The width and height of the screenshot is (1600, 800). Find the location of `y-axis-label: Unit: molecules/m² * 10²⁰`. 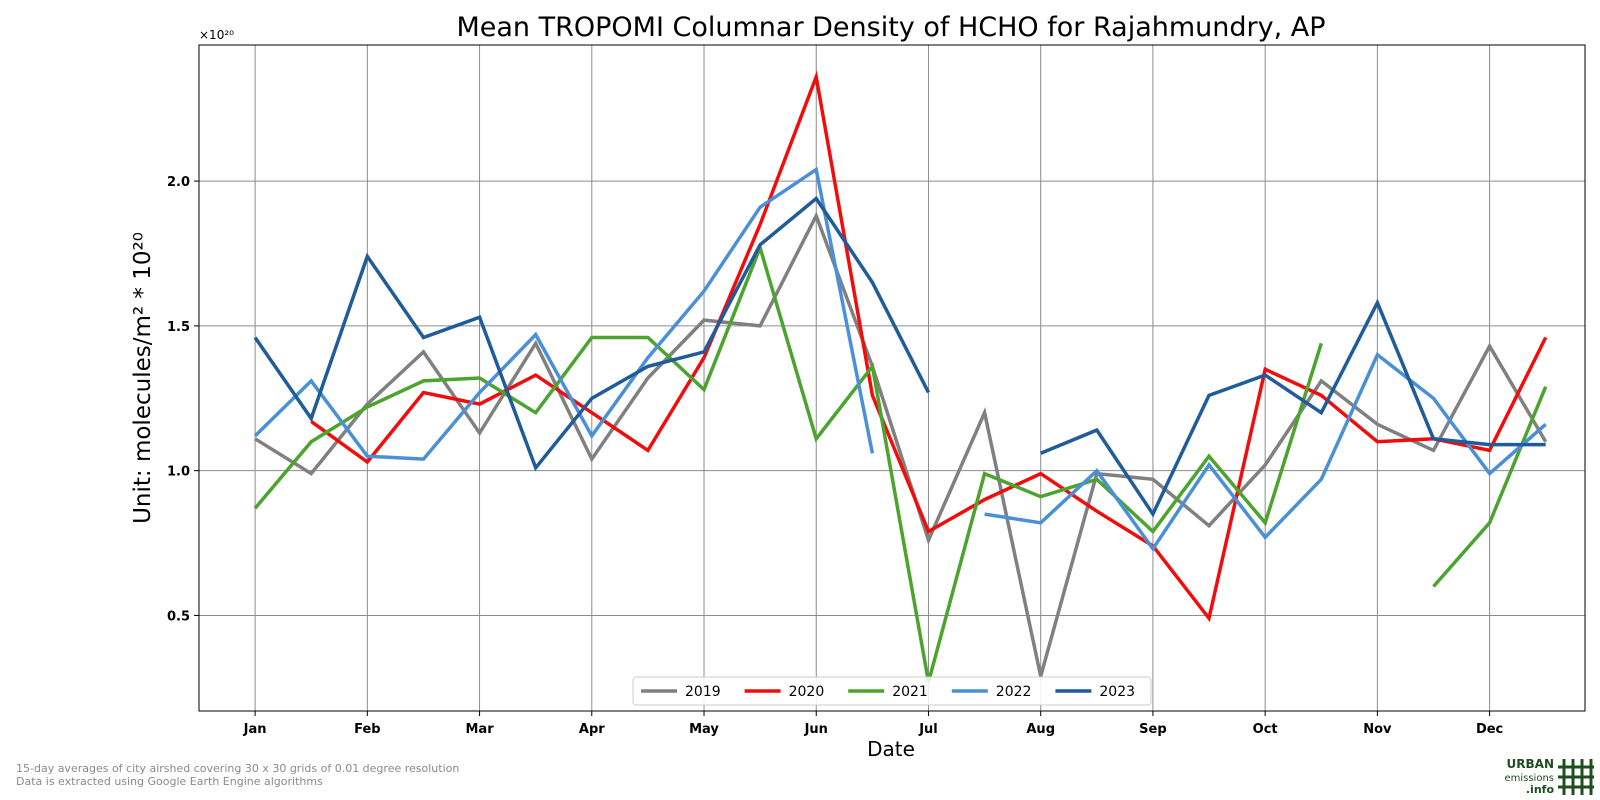

y-axis-label: Unit: molecules/m² * 10²⁰ is located at coordinates (143, 378).